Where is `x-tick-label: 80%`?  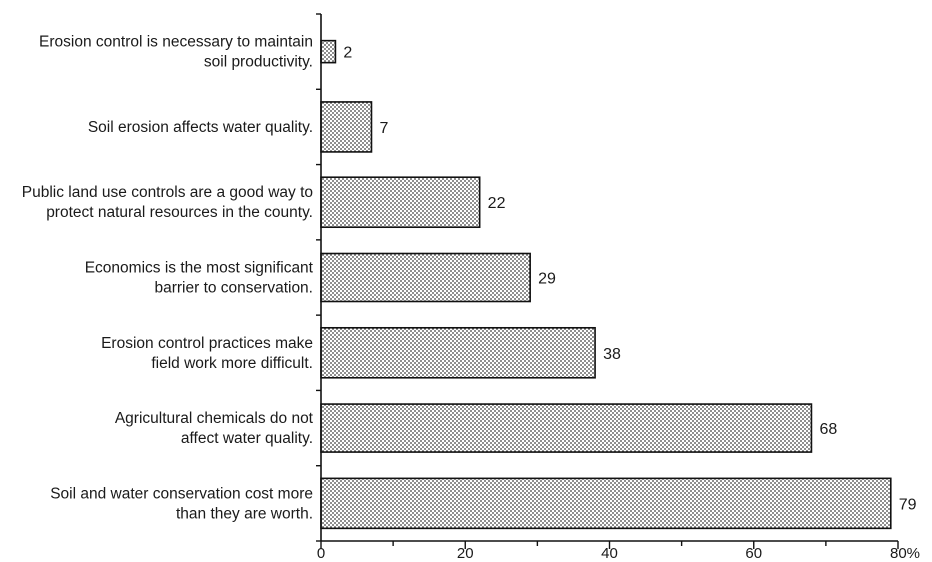 x-tick-label: 80% is located at coordinates (905, 553).